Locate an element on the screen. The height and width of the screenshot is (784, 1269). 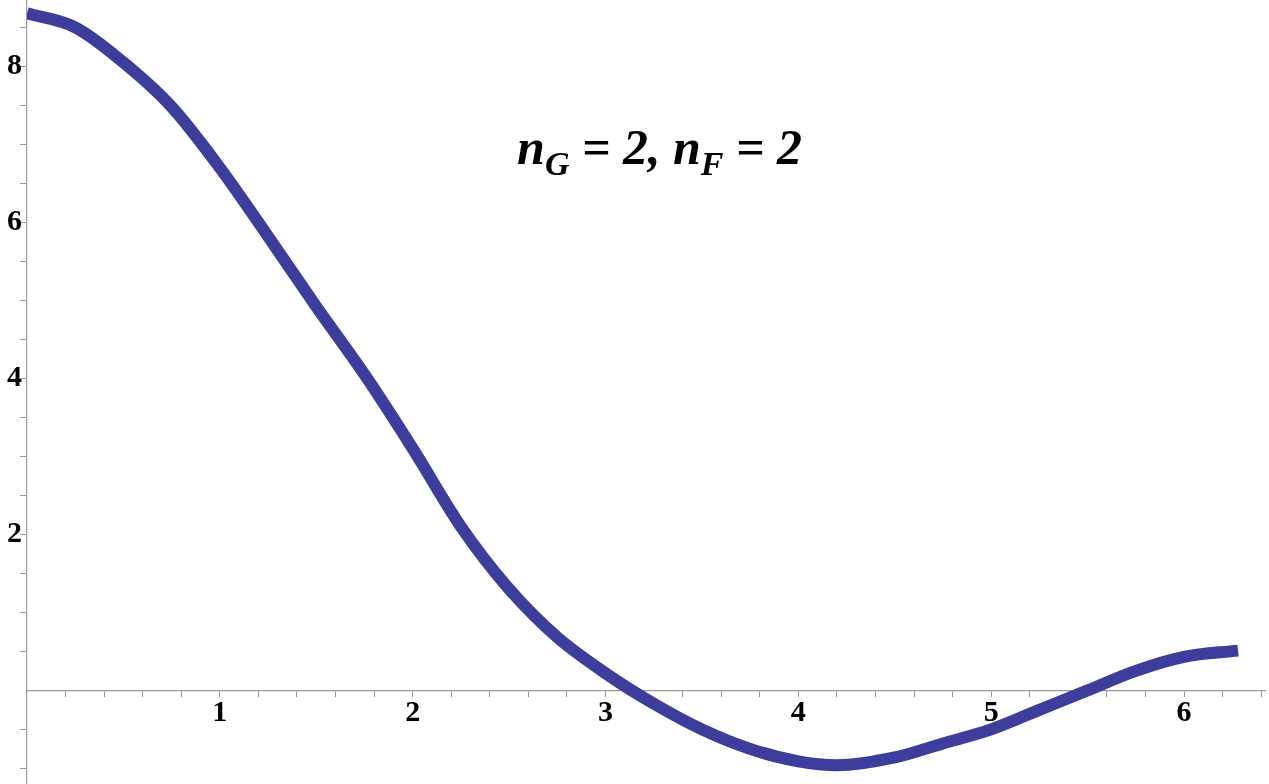
x-tick-label: 3 is located at coordinates (605, 711).